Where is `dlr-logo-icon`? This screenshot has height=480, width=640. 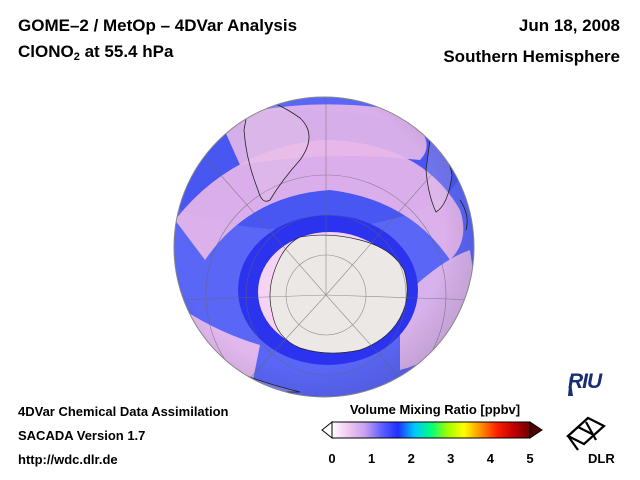
dlr-logo-icon is located at coordinates (586, 433).